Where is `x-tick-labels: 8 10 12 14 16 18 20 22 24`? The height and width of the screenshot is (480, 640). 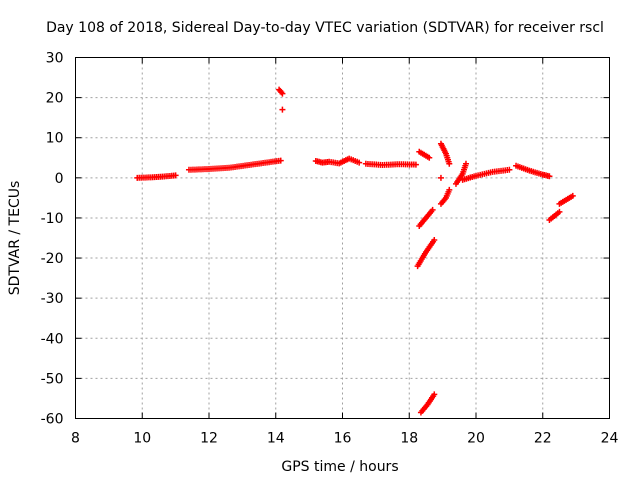
x-tick-labels: 8 10 12 14 16 18 20 22 24 is located at coordinates (344, 439).